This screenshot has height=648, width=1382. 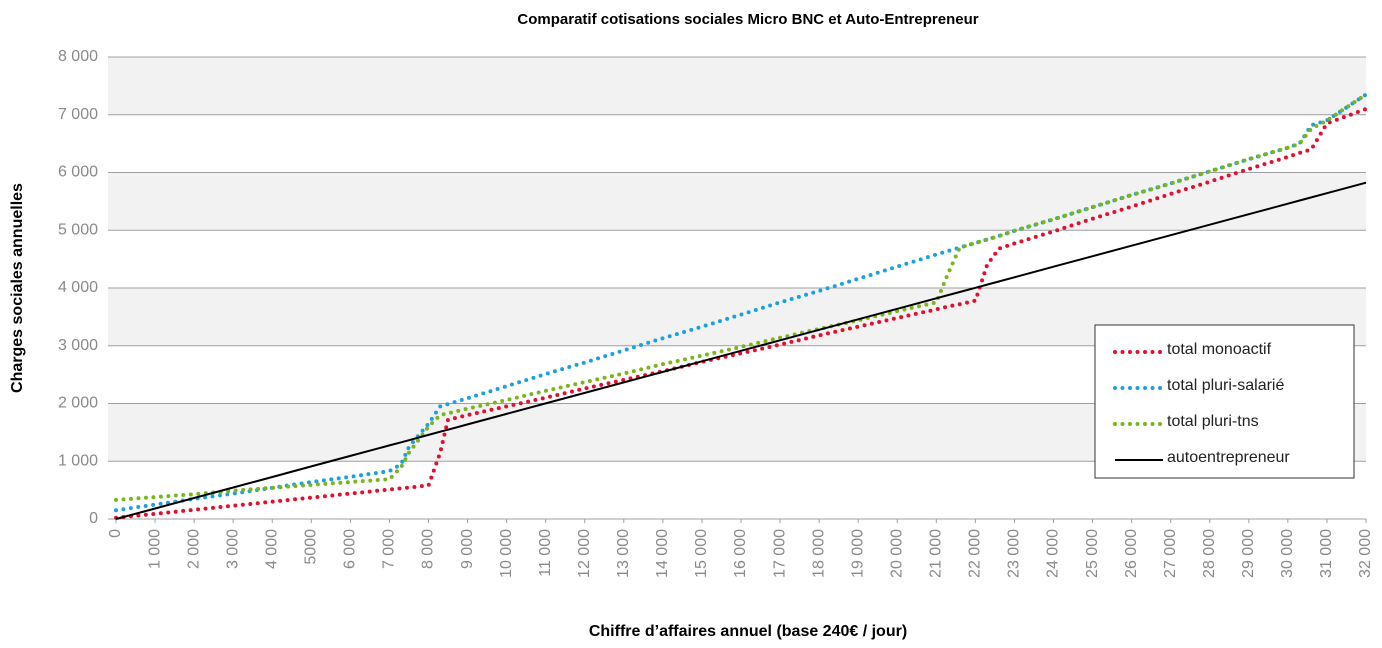 I want to click on x-tick-label: 14 000, so click(x=662, y=553).